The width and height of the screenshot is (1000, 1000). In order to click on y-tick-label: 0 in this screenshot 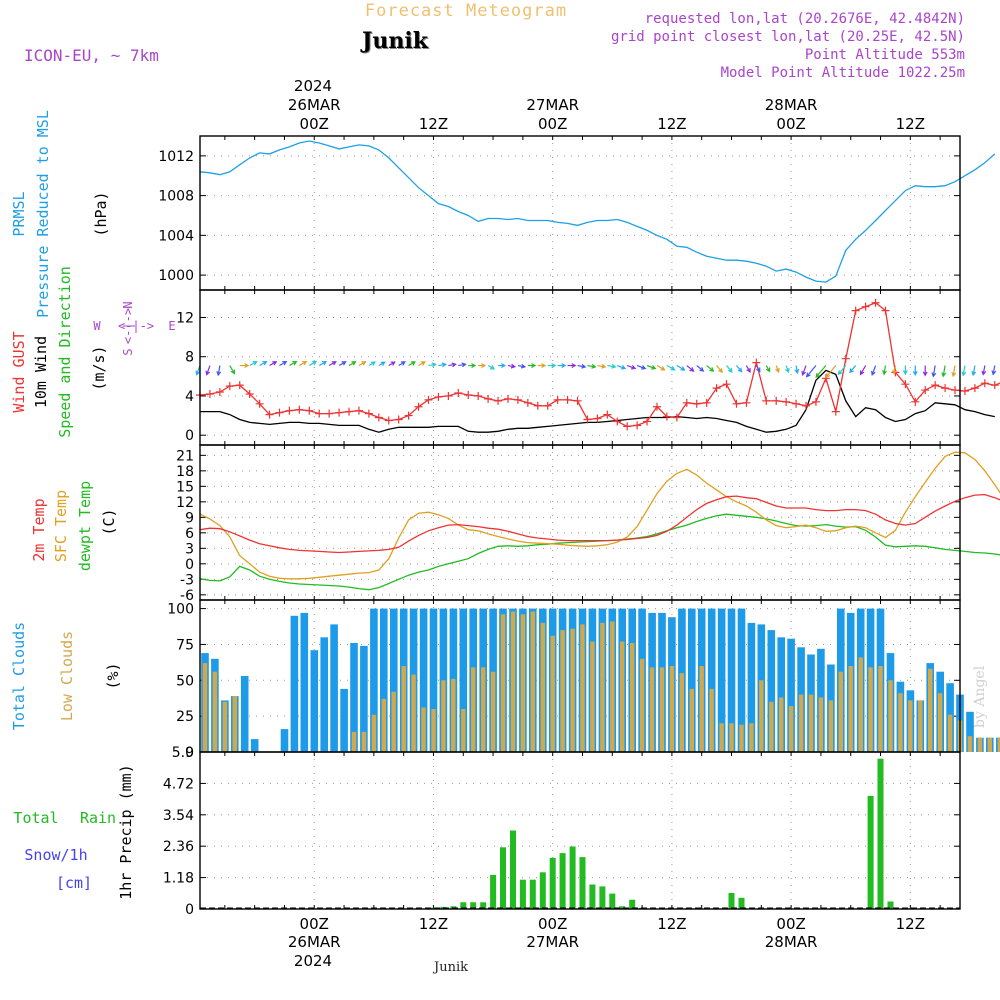, I will do `click(189, 565)`.